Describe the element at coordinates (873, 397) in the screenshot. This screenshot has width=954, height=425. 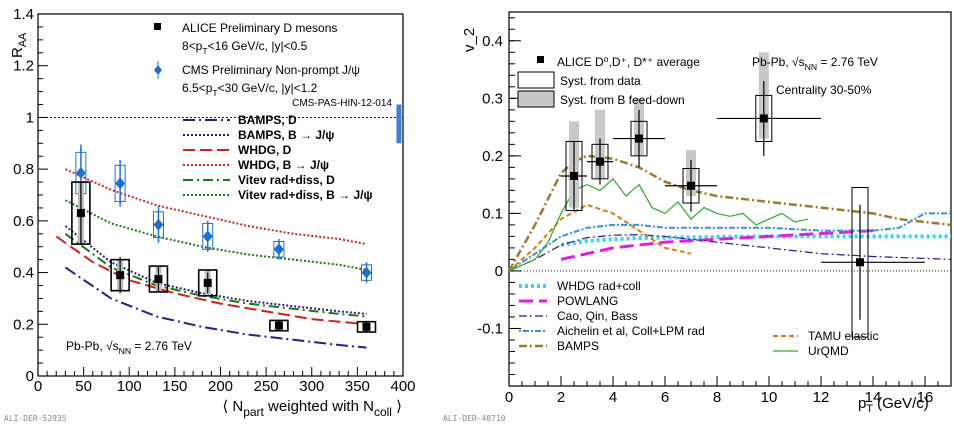
I see `x-tick-label: 14` at that location.